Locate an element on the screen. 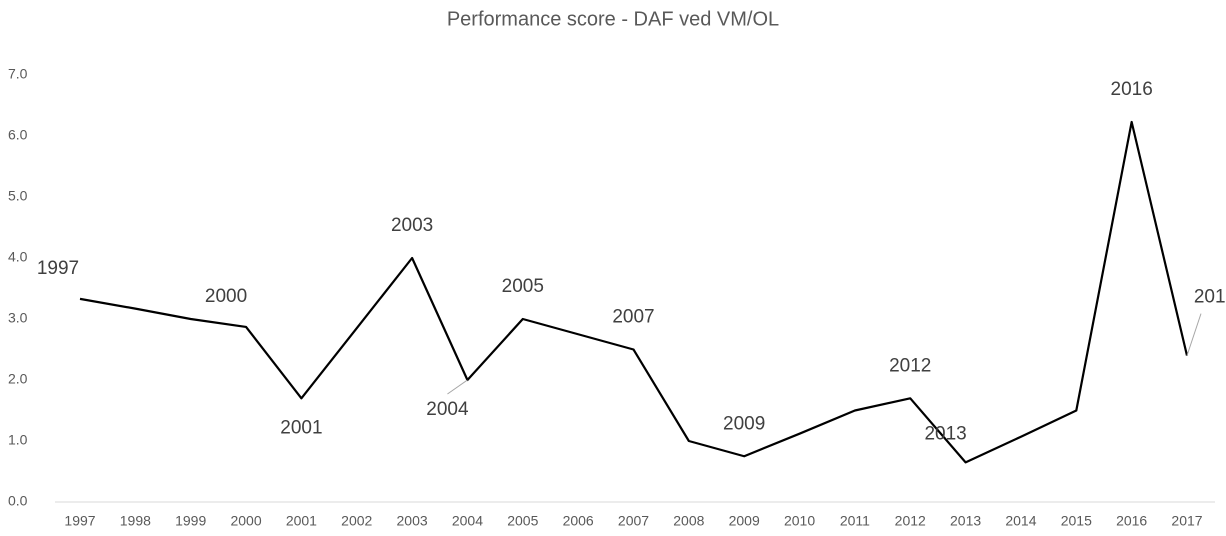 The height and width of the screenshot is (536, 1226). x-tick-label: 2012 is located at coordinates (910, 521).